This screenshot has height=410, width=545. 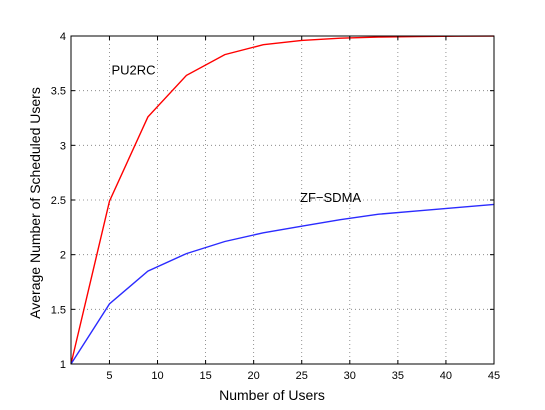 What do you see at coordinates (63, 37) in the screenshot?
I see `y-tick-label: 4` at bounding box center [63, 37].